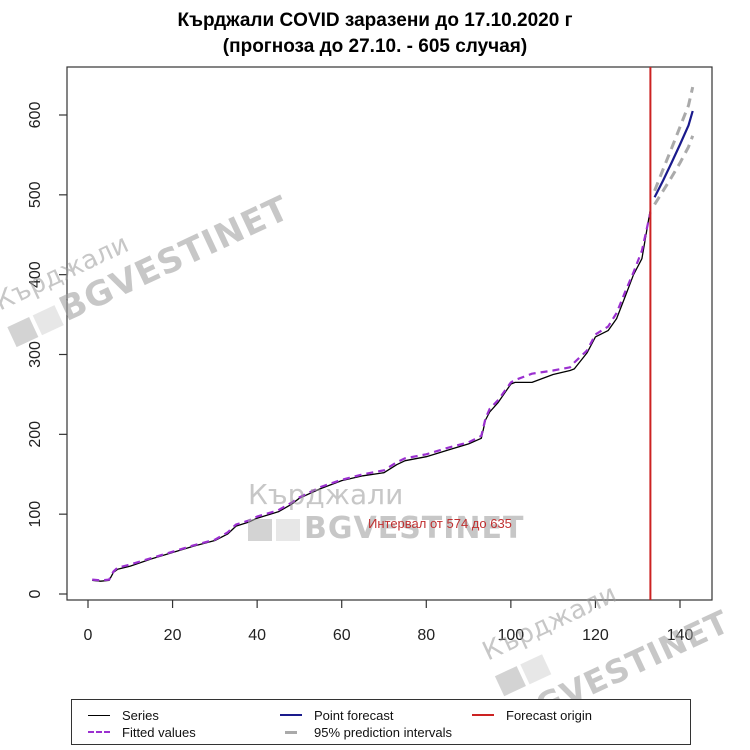 The image size is (750, 750). I want to click on y-tick-label: 500, so click(35, 194).